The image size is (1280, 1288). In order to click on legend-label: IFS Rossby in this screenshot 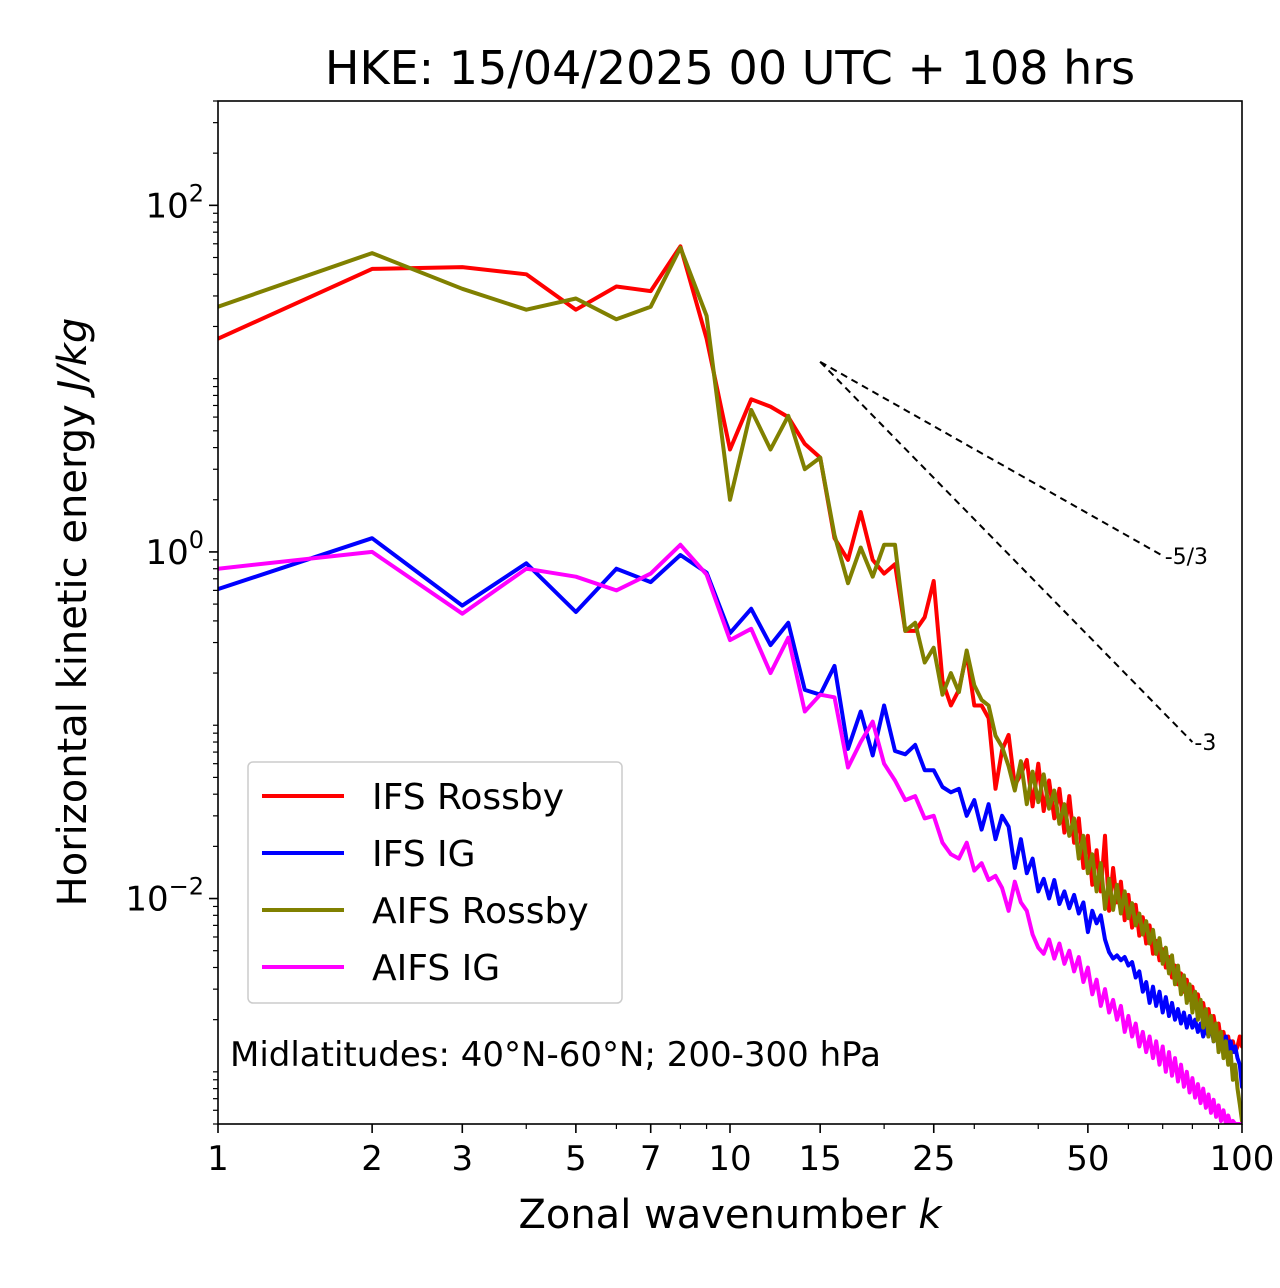, I will do `click(468, 797)`.